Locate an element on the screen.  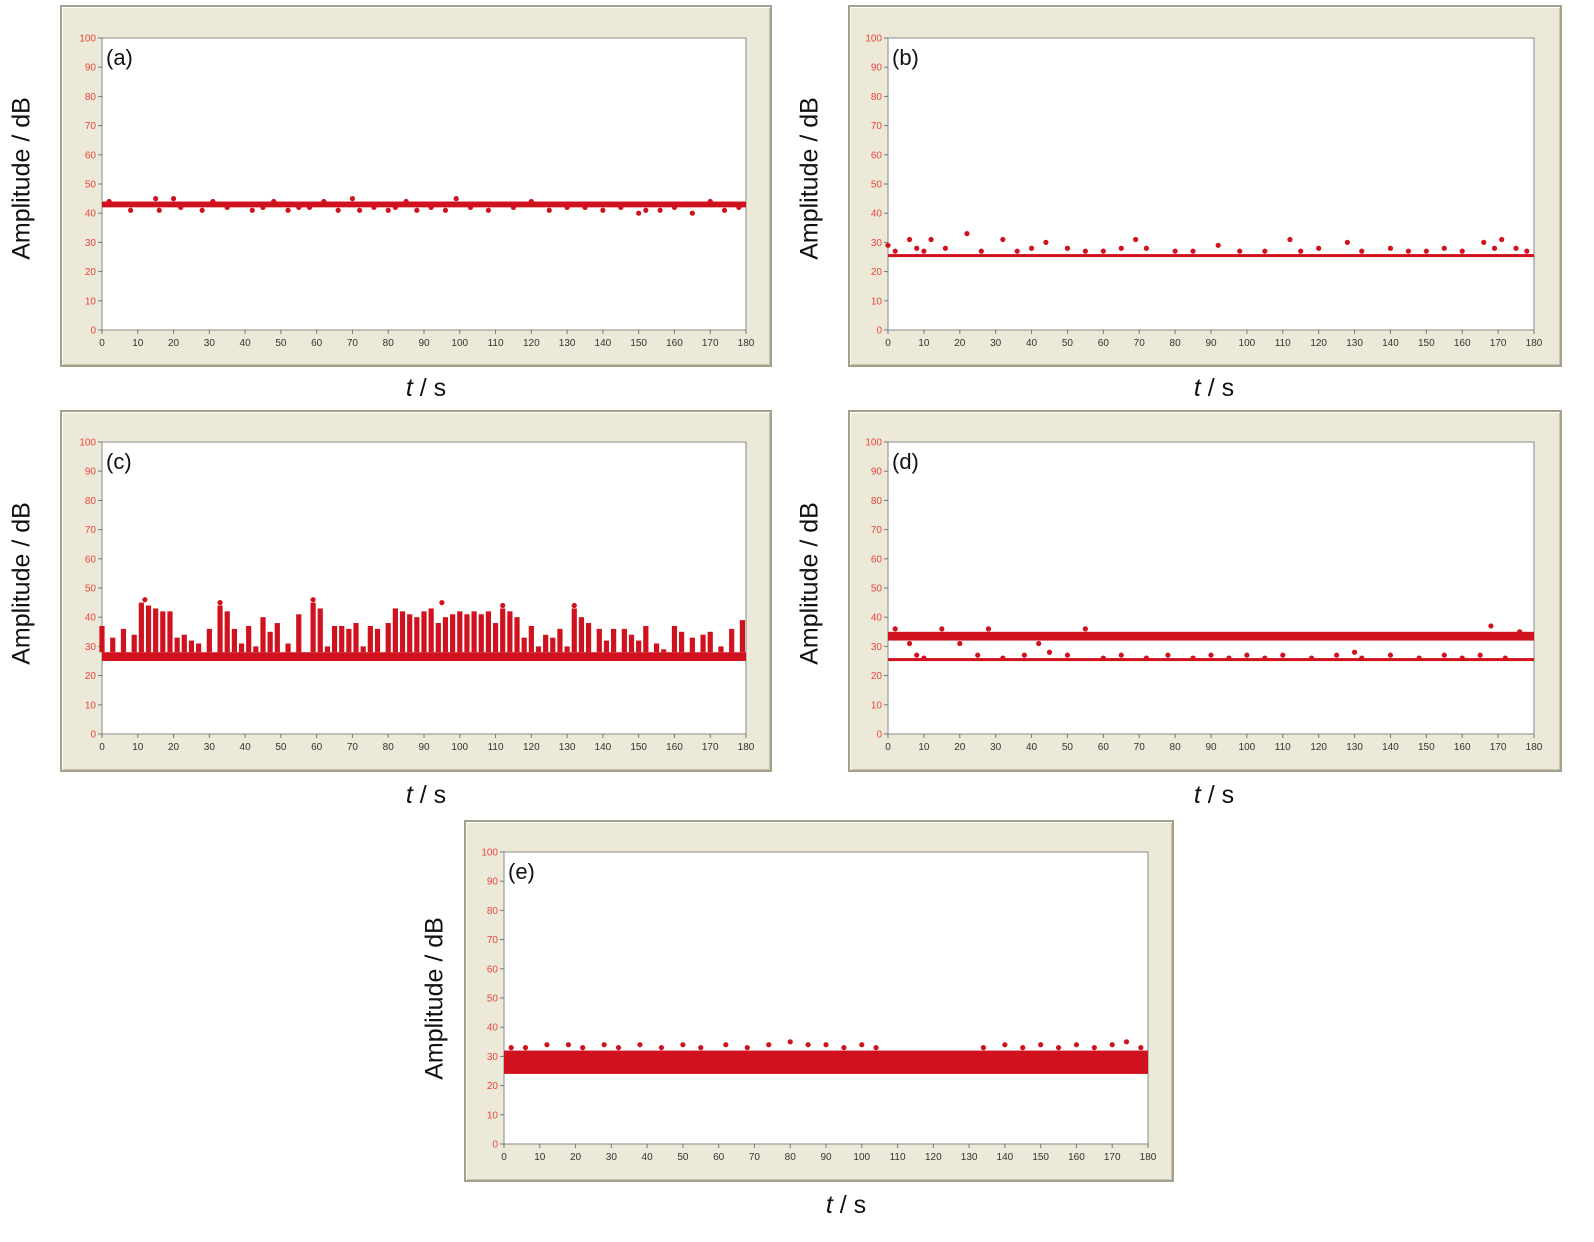
x-tick-label: 50 is located at coordinates (1068, 343).